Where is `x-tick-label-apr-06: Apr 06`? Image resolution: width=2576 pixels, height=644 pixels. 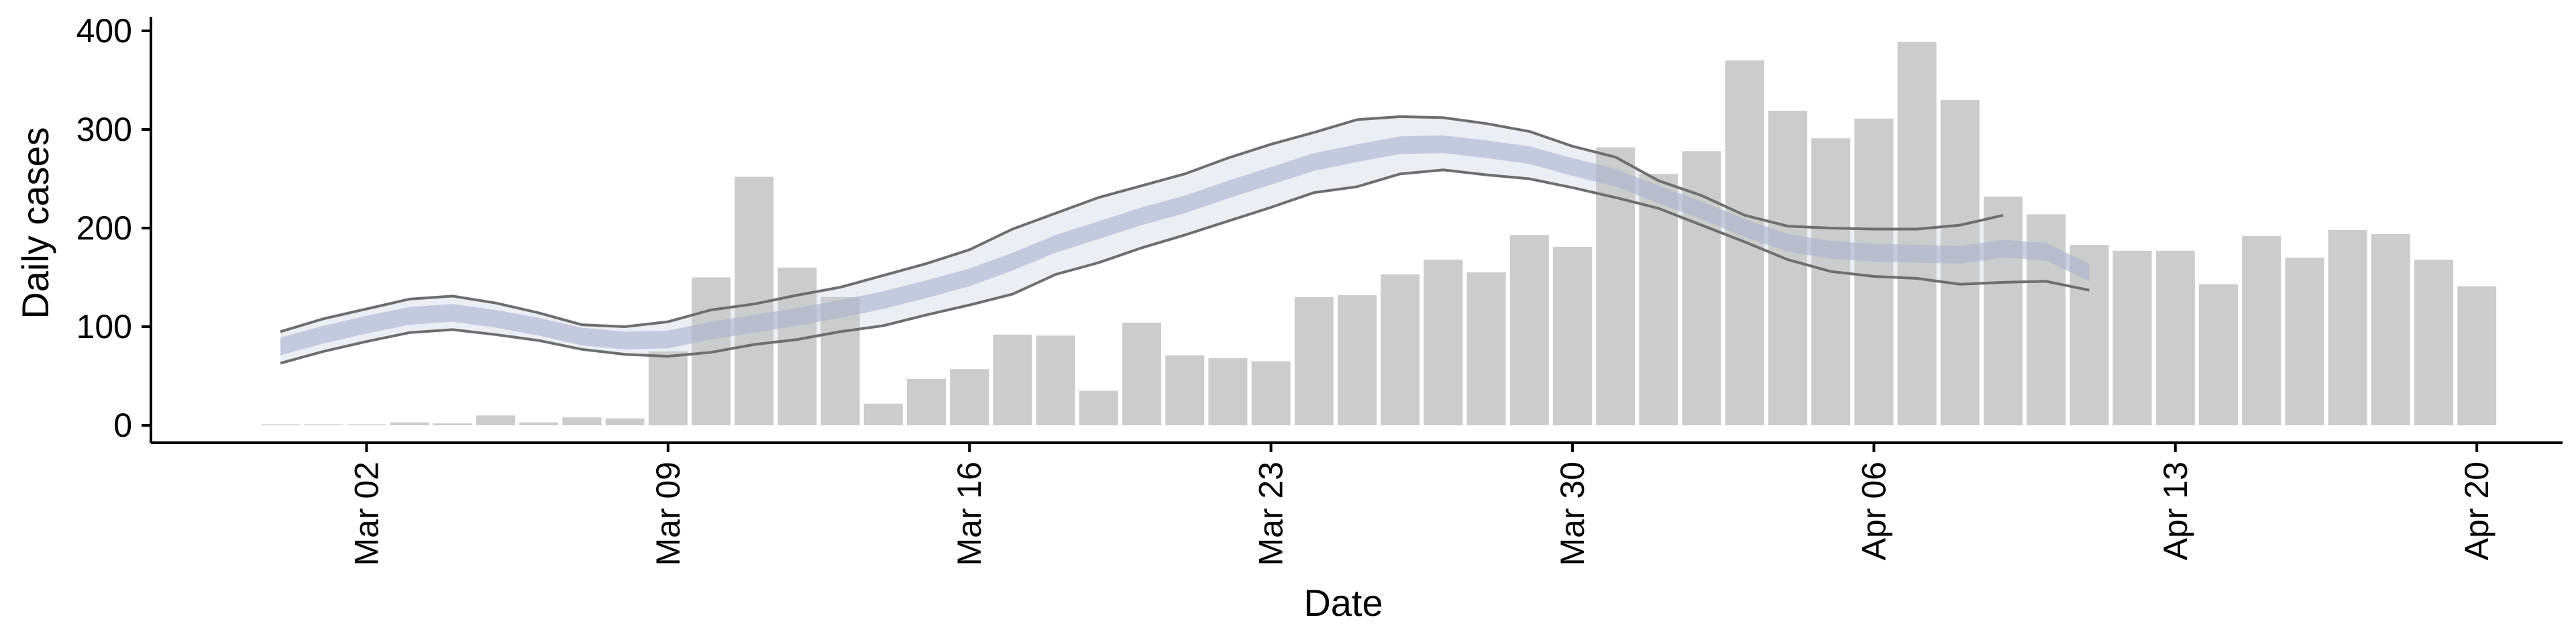 x-tick-label-apr-06: Apr 06 is located at coordinates (1873, 511).